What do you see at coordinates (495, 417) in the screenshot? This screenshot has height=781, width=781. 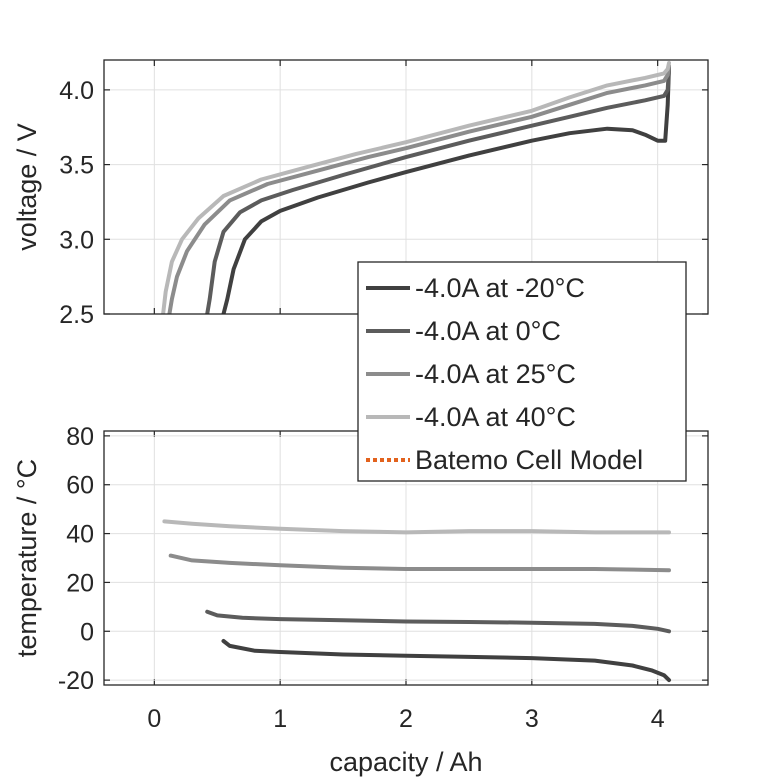 I see `legend-label-3: -4.0A at 40°C` at bounding box center [495, 417].